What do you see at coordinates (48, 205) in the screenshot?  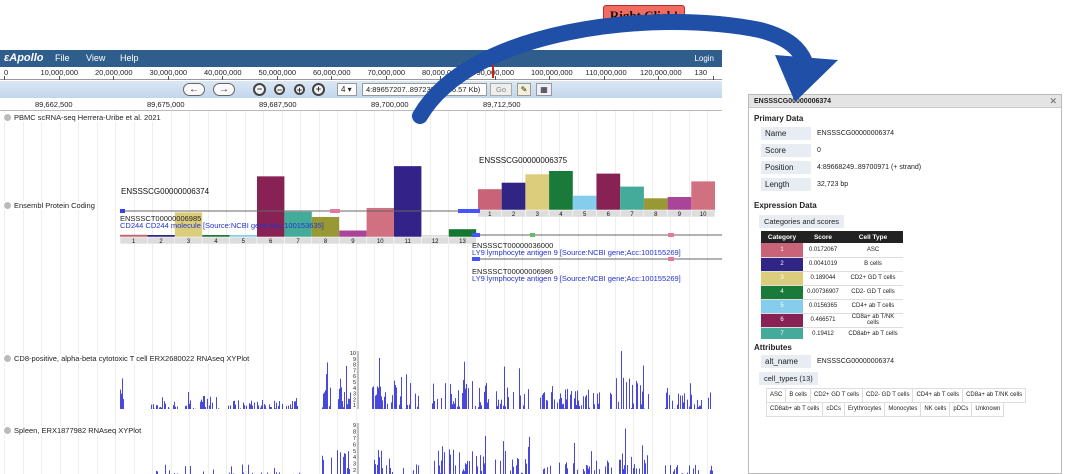 I see `track-label-ensembl: Ensembl Protein Coding` at bounding box center [48, 205].